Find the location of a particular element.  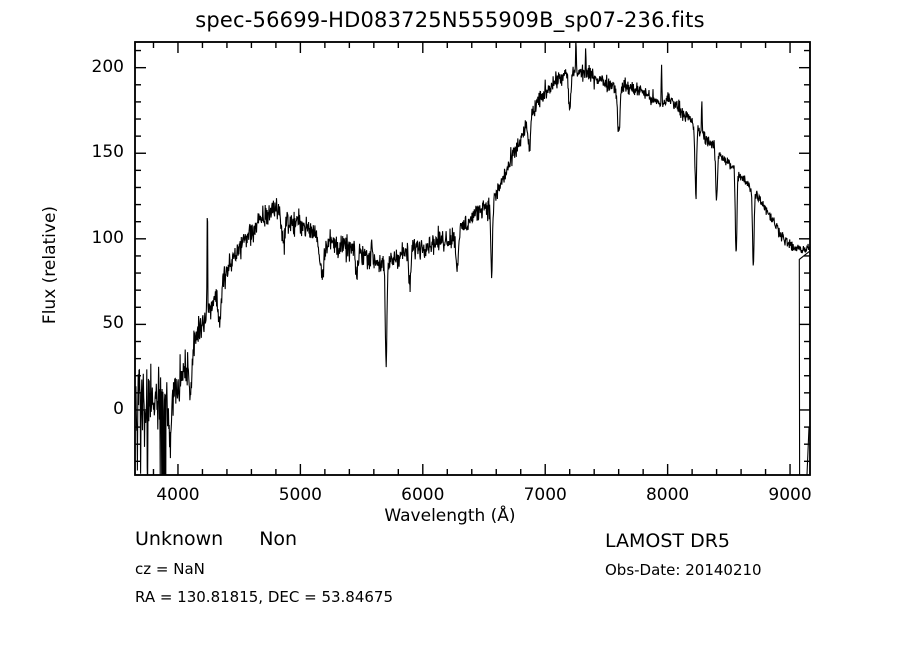

object-identification: Unknown Non is located at coordinates (216, 539).